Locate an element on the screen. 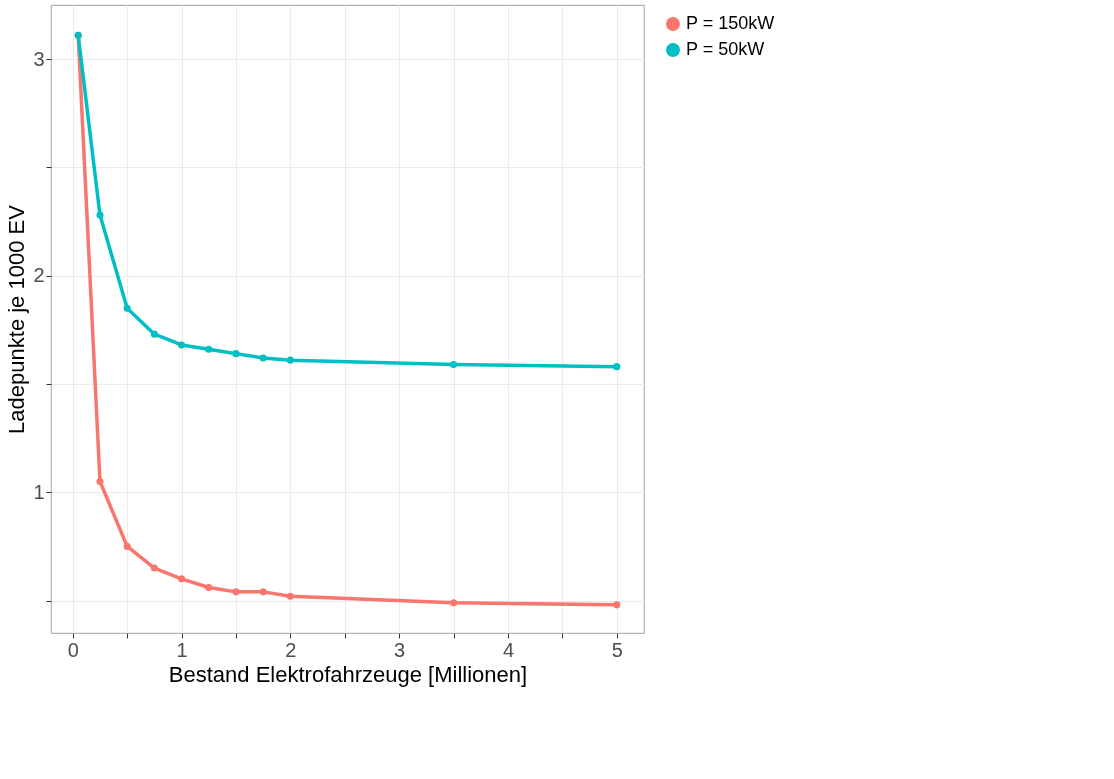 This screenshot has height=779, width=1114. legend-label: P = 50kW is located at coordinates (725, 49).